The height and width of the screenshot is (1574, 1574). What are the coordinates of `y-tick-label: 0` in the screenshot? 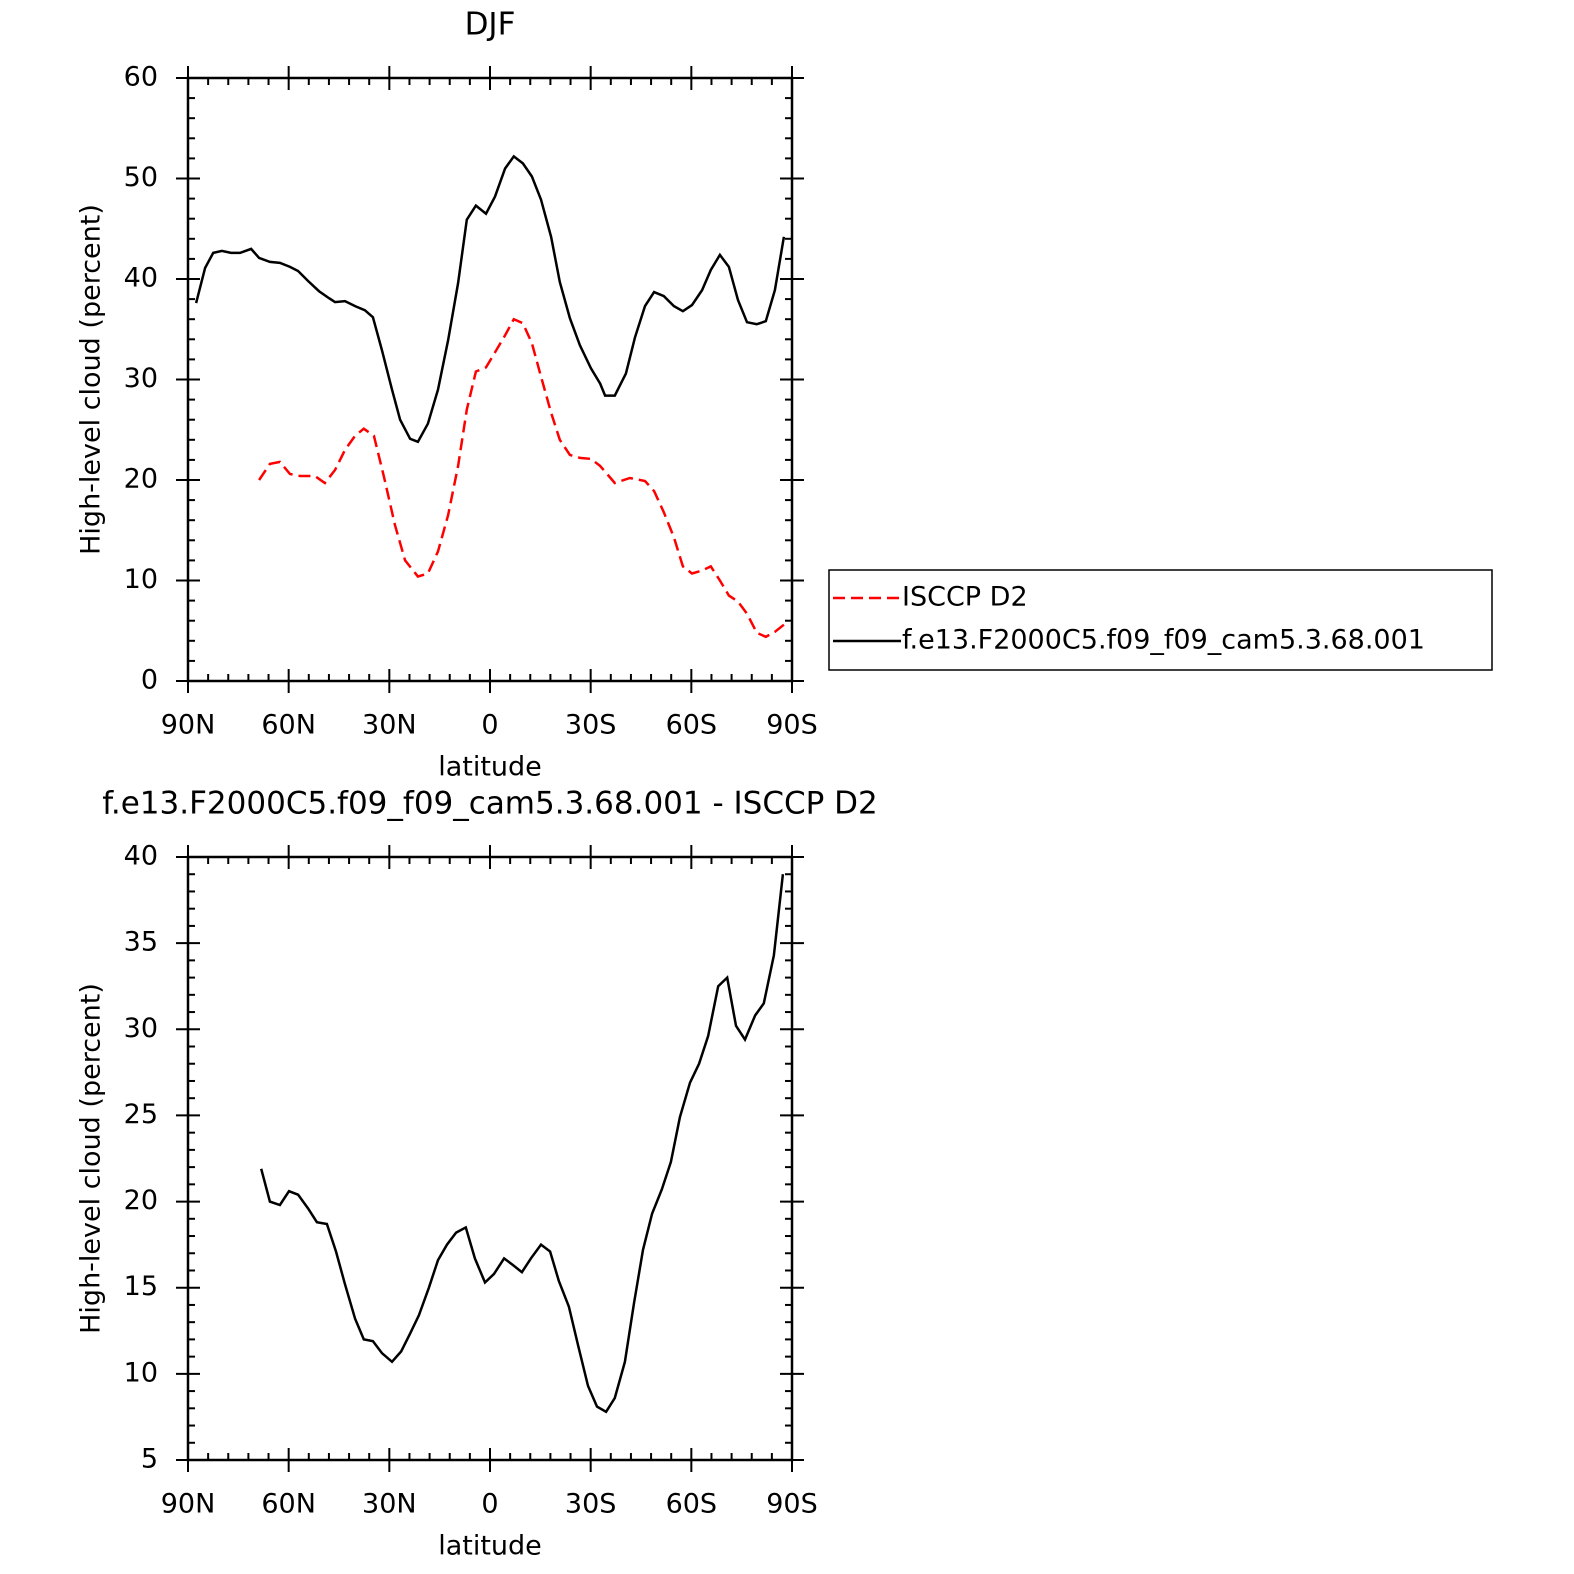 It's located at (149, 680).